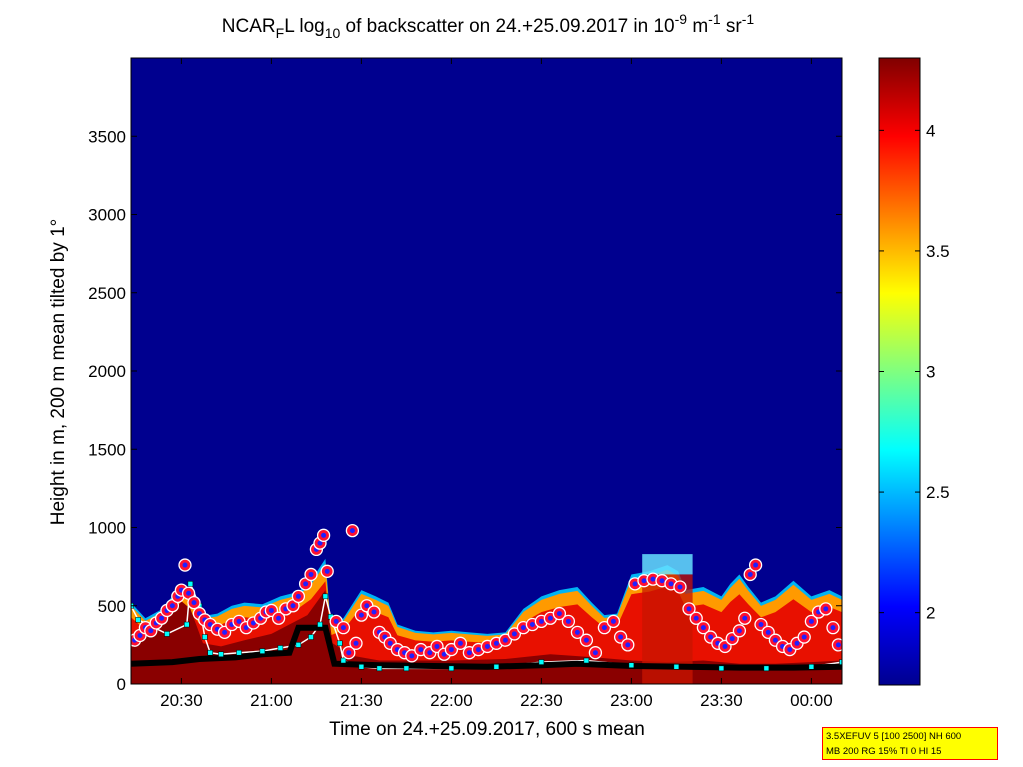  I want to click on colorbar-tick-label: 2.5, so click(938, 492).